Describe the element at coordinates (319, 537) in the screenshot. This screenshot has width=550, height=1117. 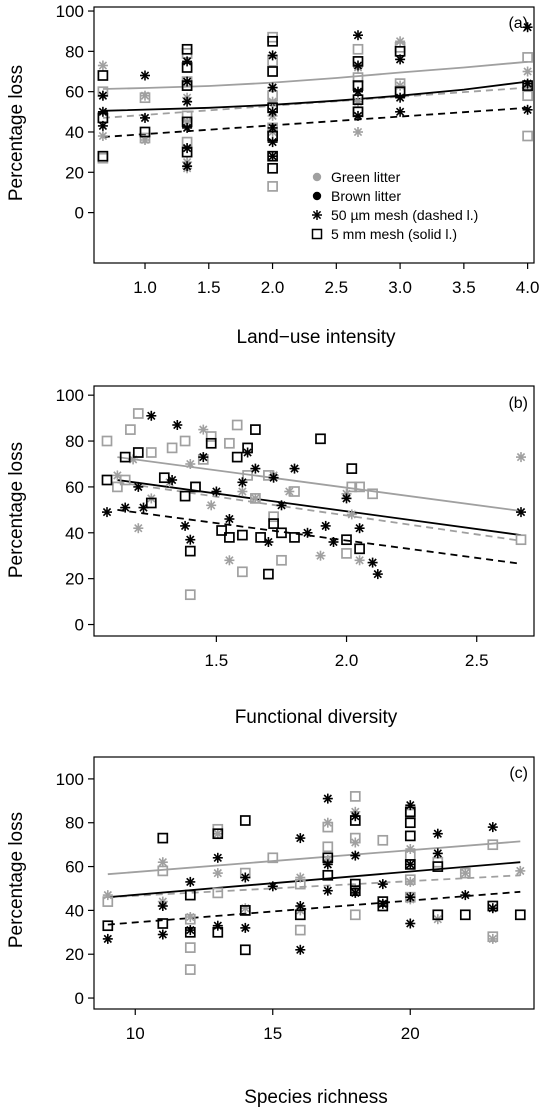
I see `trend-line-brown-50um` at that location.